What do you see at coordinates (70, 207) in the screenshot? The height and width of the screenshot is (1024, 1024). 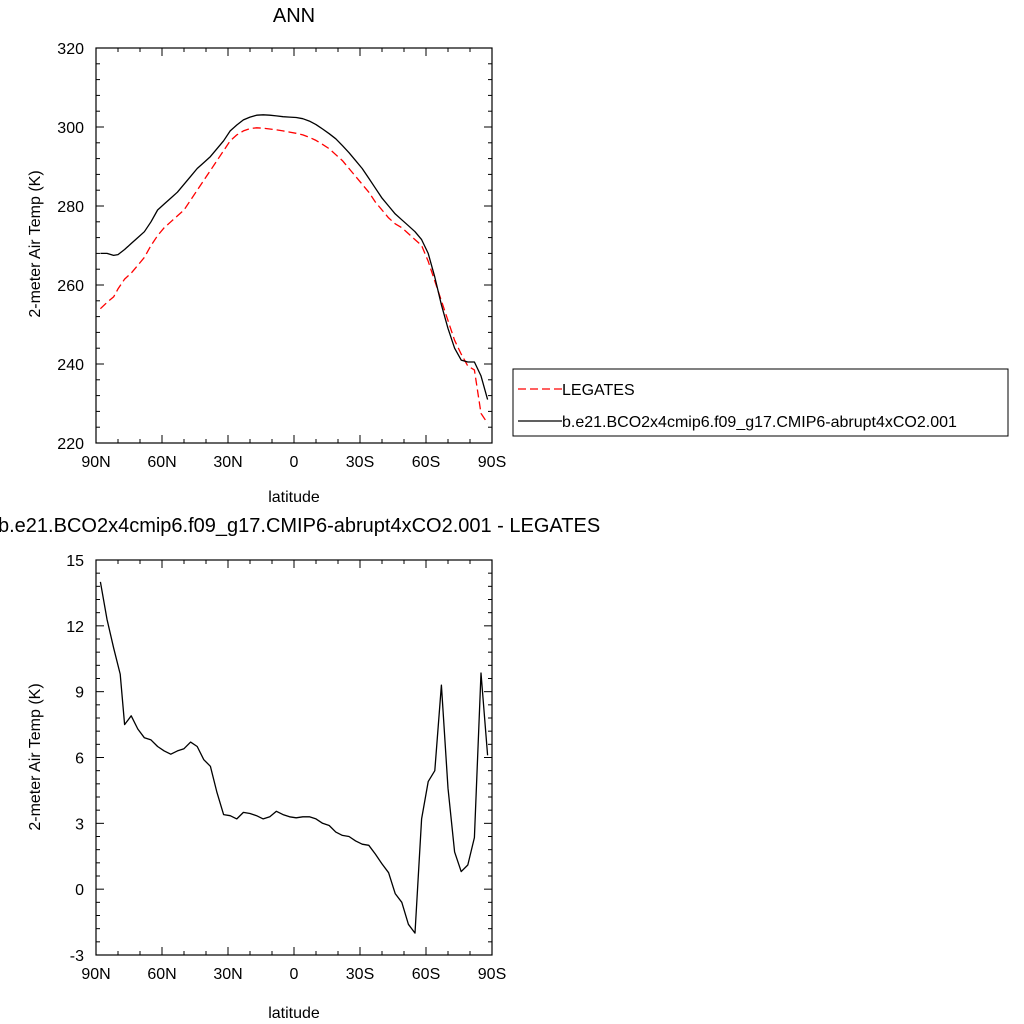 I see `y-tick-label: 280` at bounding box center [70, 207].